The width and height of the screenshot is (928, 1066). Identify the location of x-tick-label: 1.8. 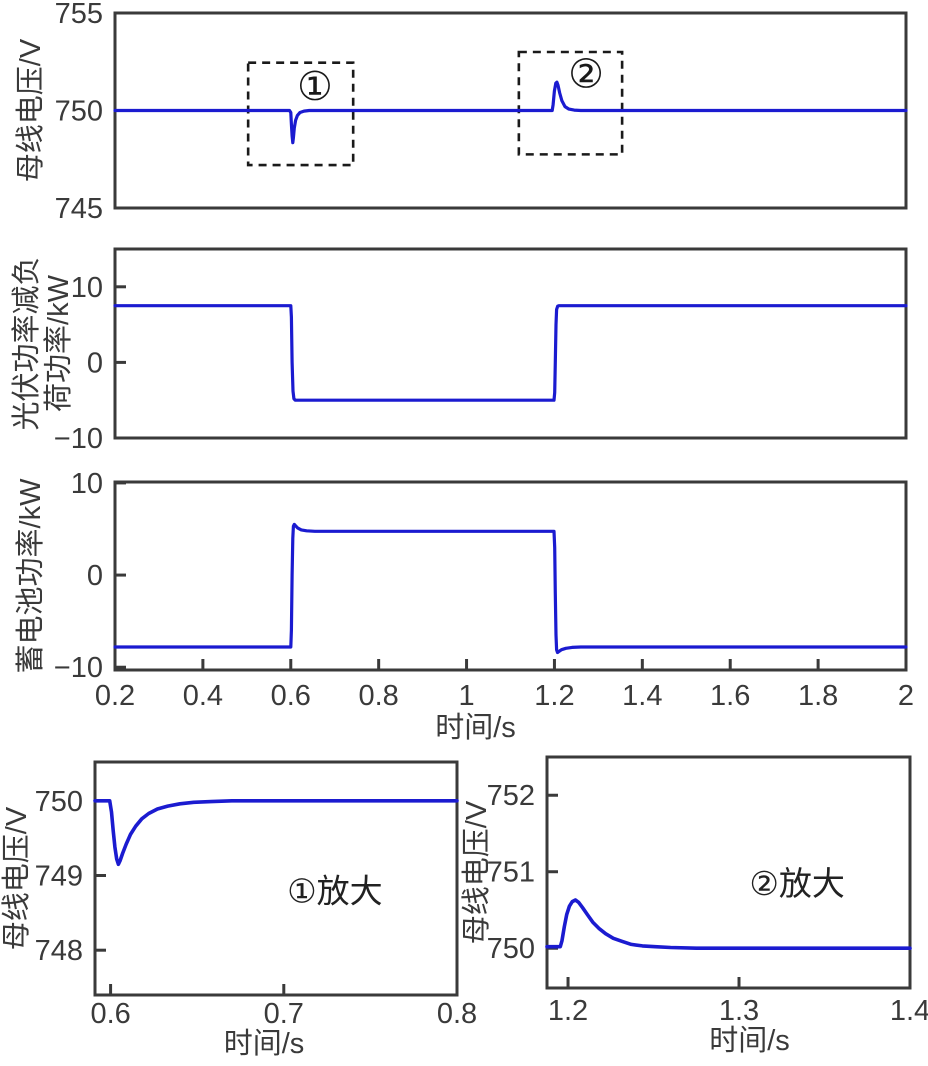
(818, 696).